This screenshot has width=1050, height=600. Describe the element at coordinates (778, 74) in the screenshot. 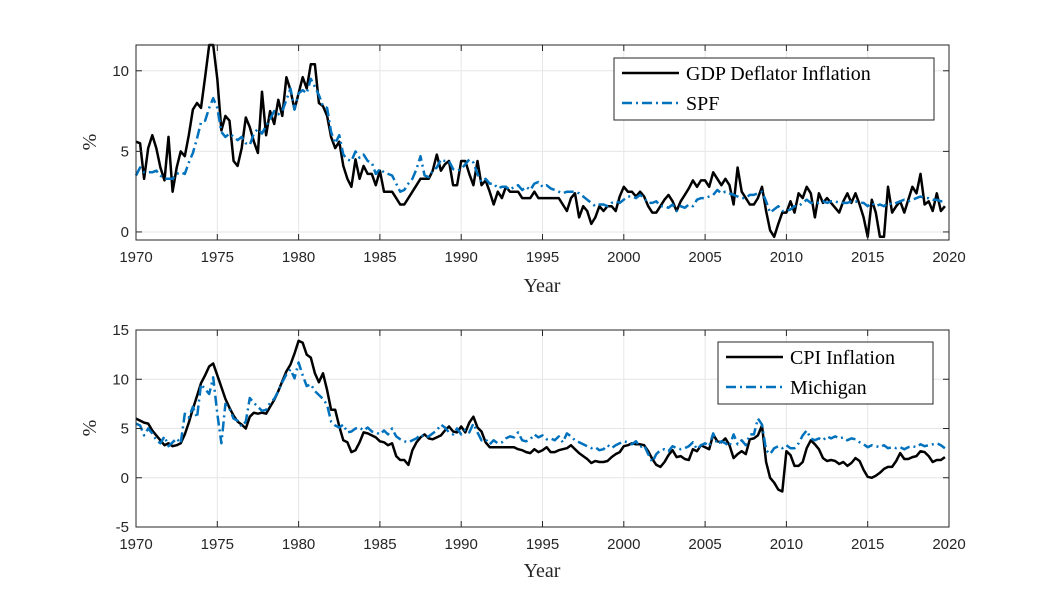

I see `legend-label-gdp-deflator: GDP Deflator Inflation` at that location.